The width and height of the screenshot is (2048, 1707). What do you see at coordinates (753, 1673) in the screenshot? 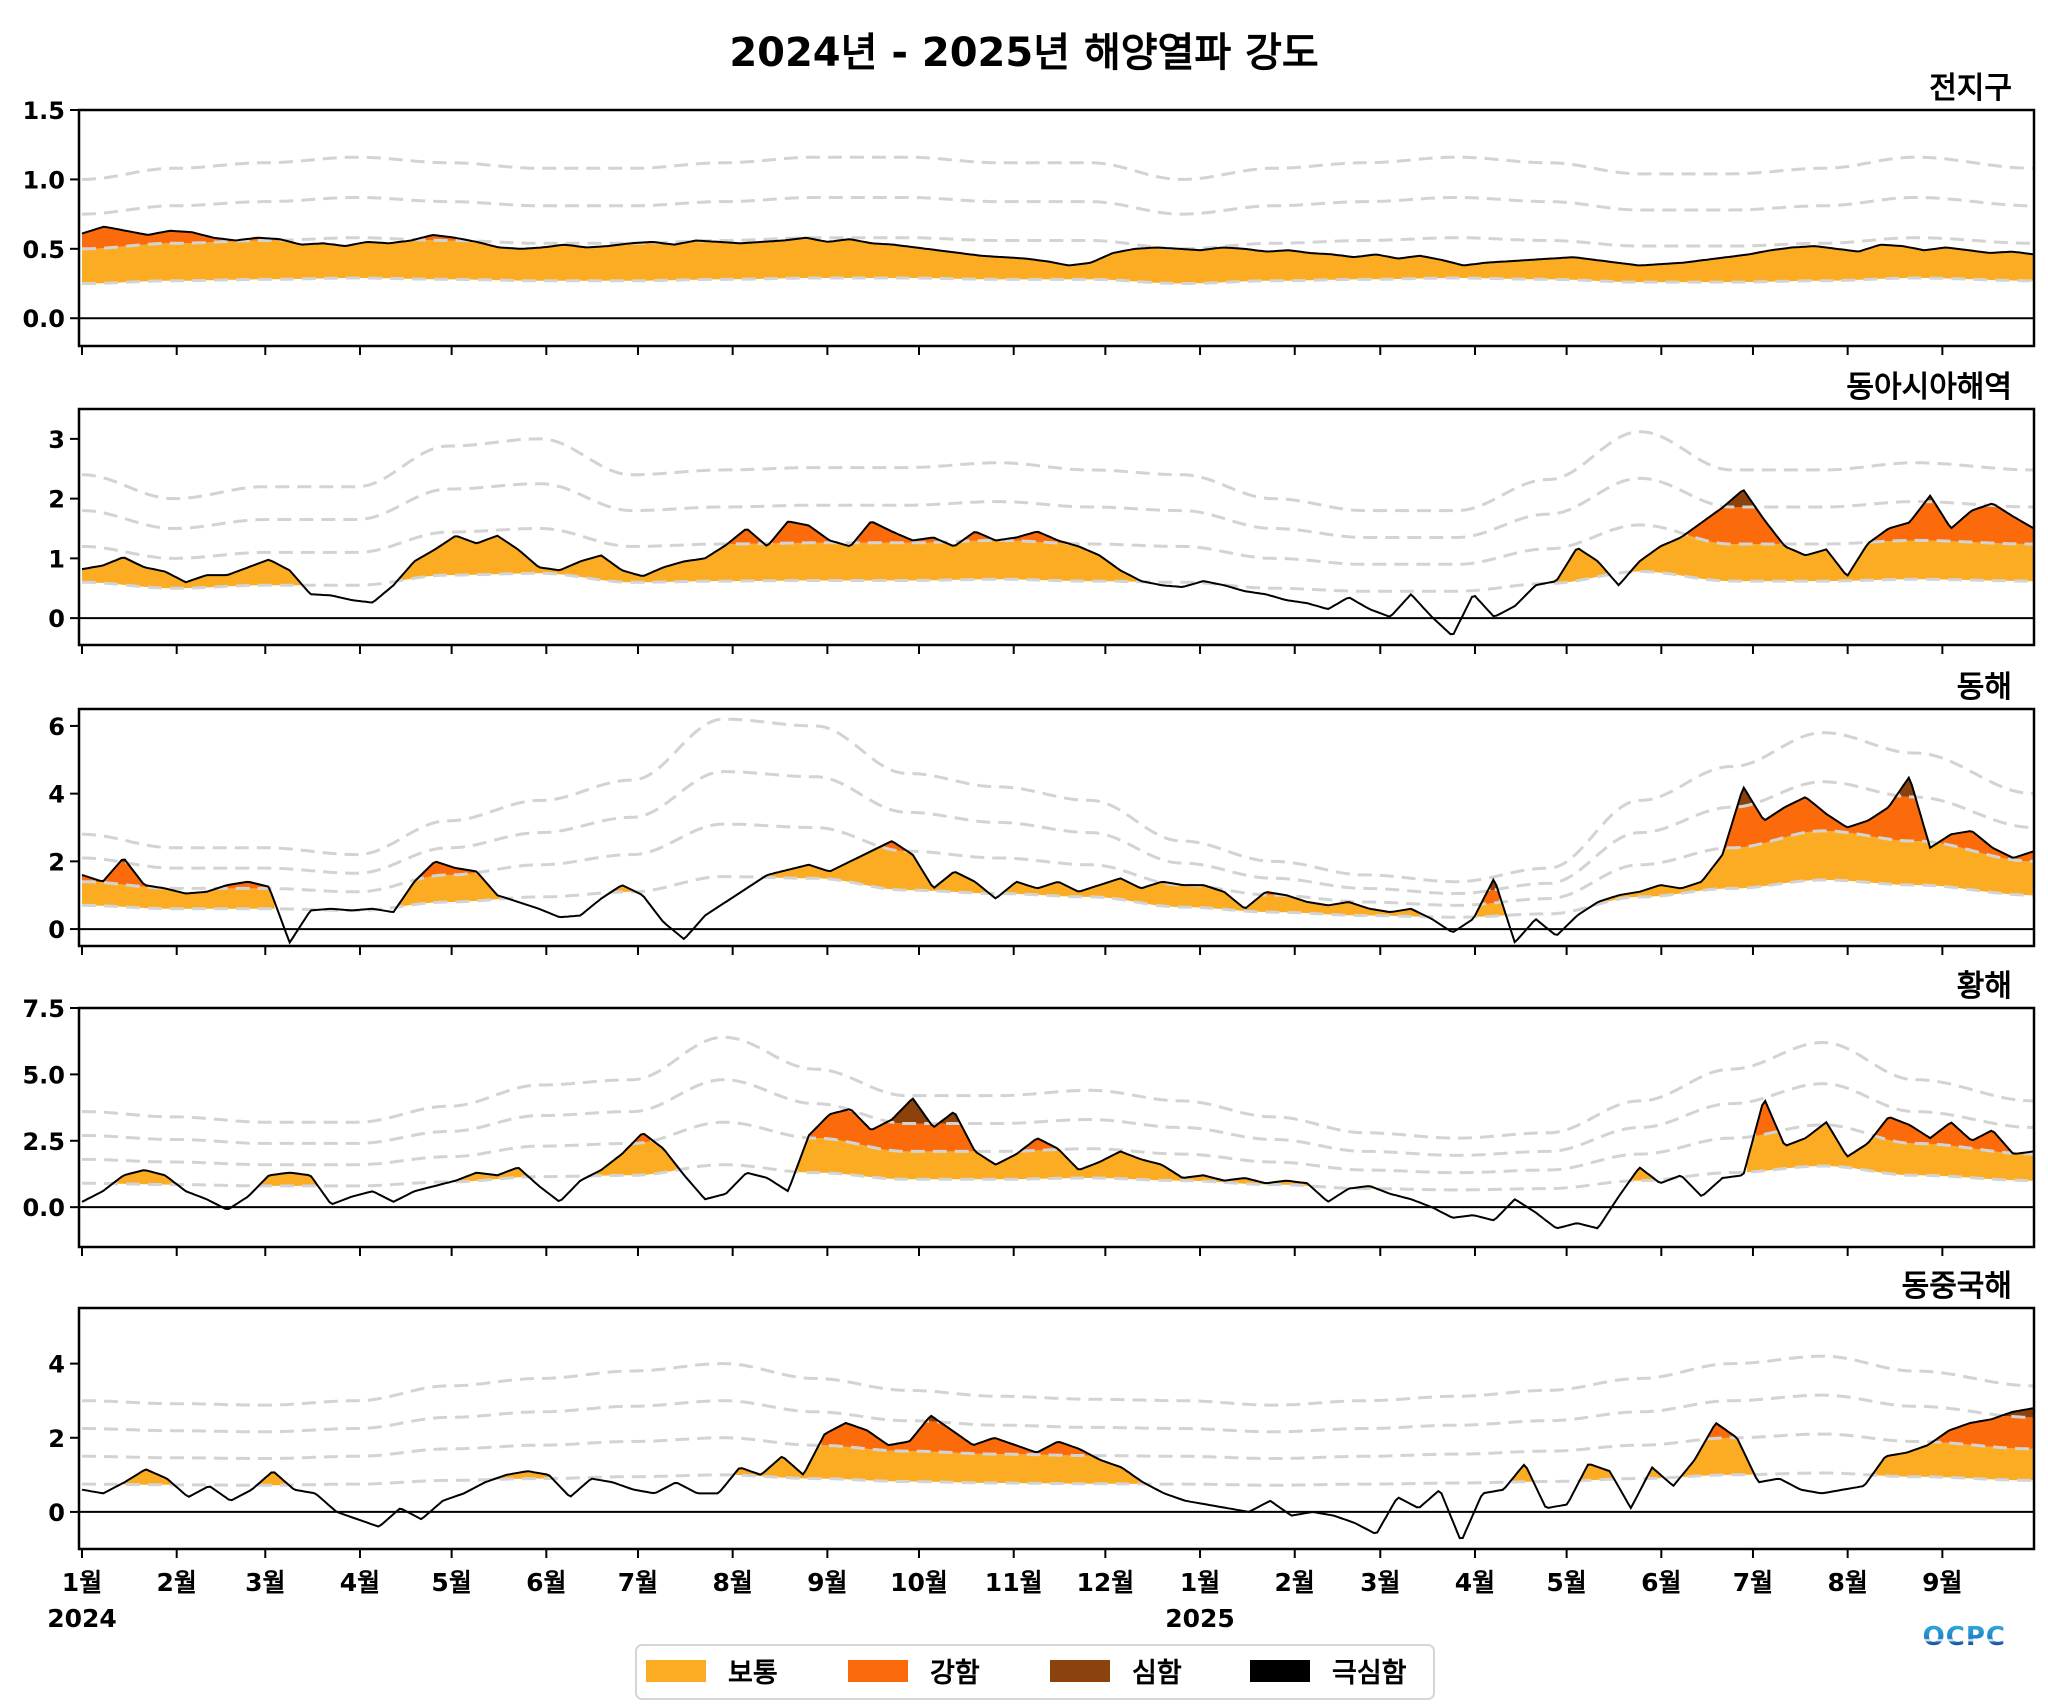
I see `legend-label: 보통` at bounding box center [753, 1673].